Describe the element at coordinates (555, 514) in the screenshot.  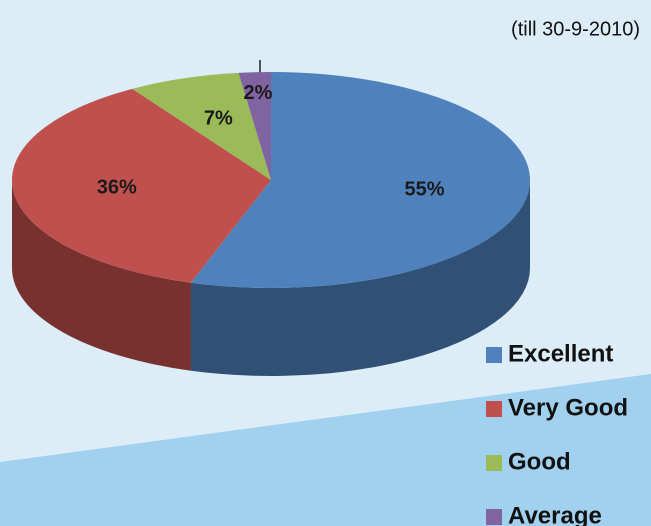
I see `legend-label: Average` at that location.